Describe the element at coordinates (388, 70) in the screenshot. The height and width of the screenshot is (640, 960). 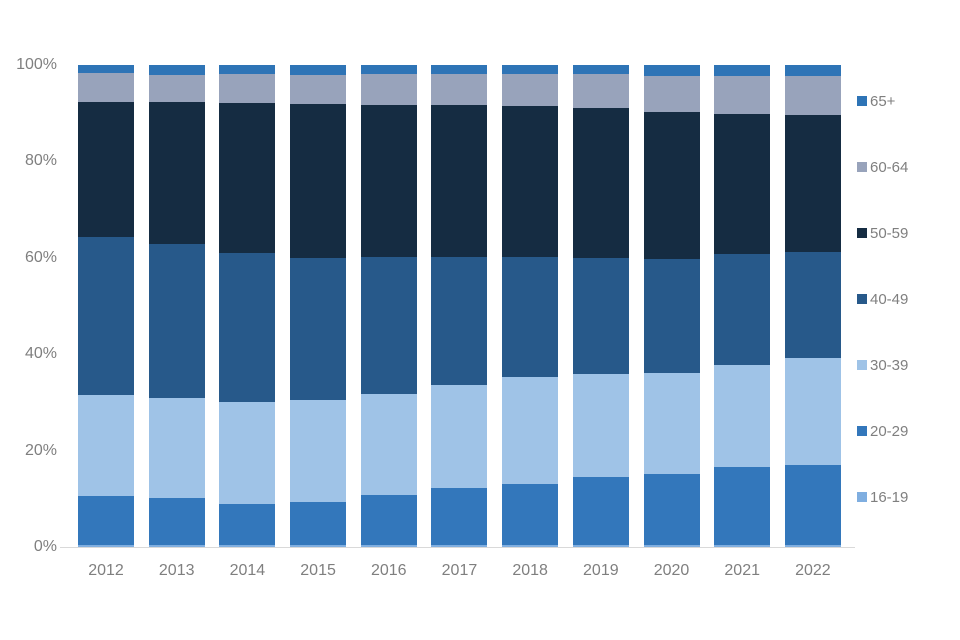
I see `bar-2016-segment-65+` at that location.